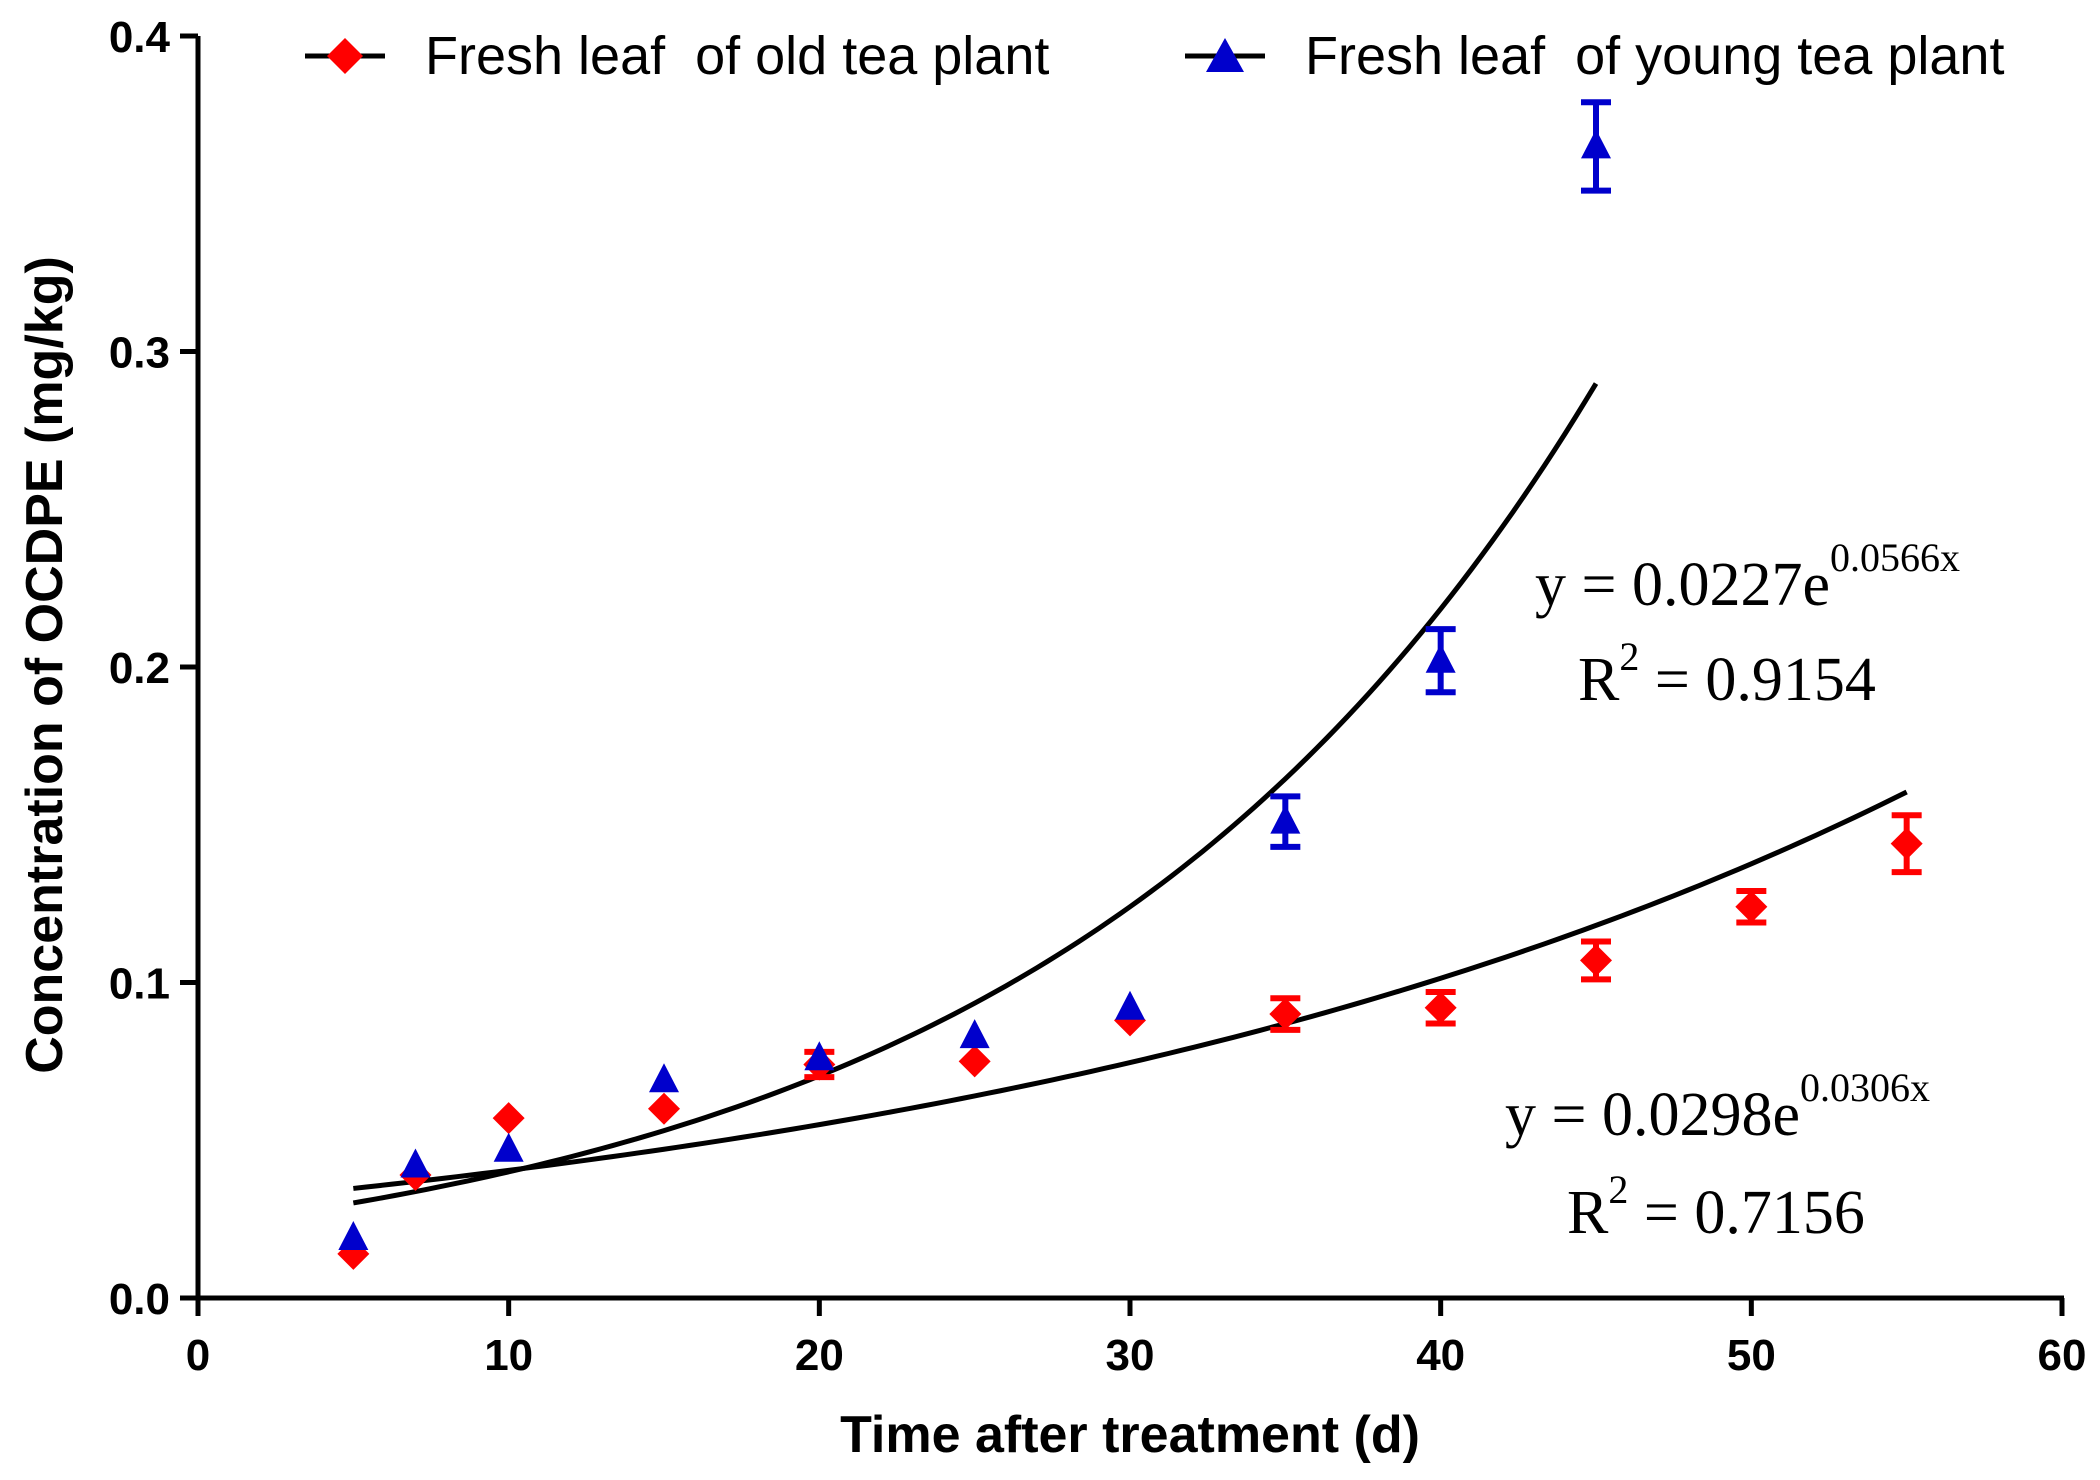  I want to click on svg-text: R2 = 0.9154, so click(1727, 674).